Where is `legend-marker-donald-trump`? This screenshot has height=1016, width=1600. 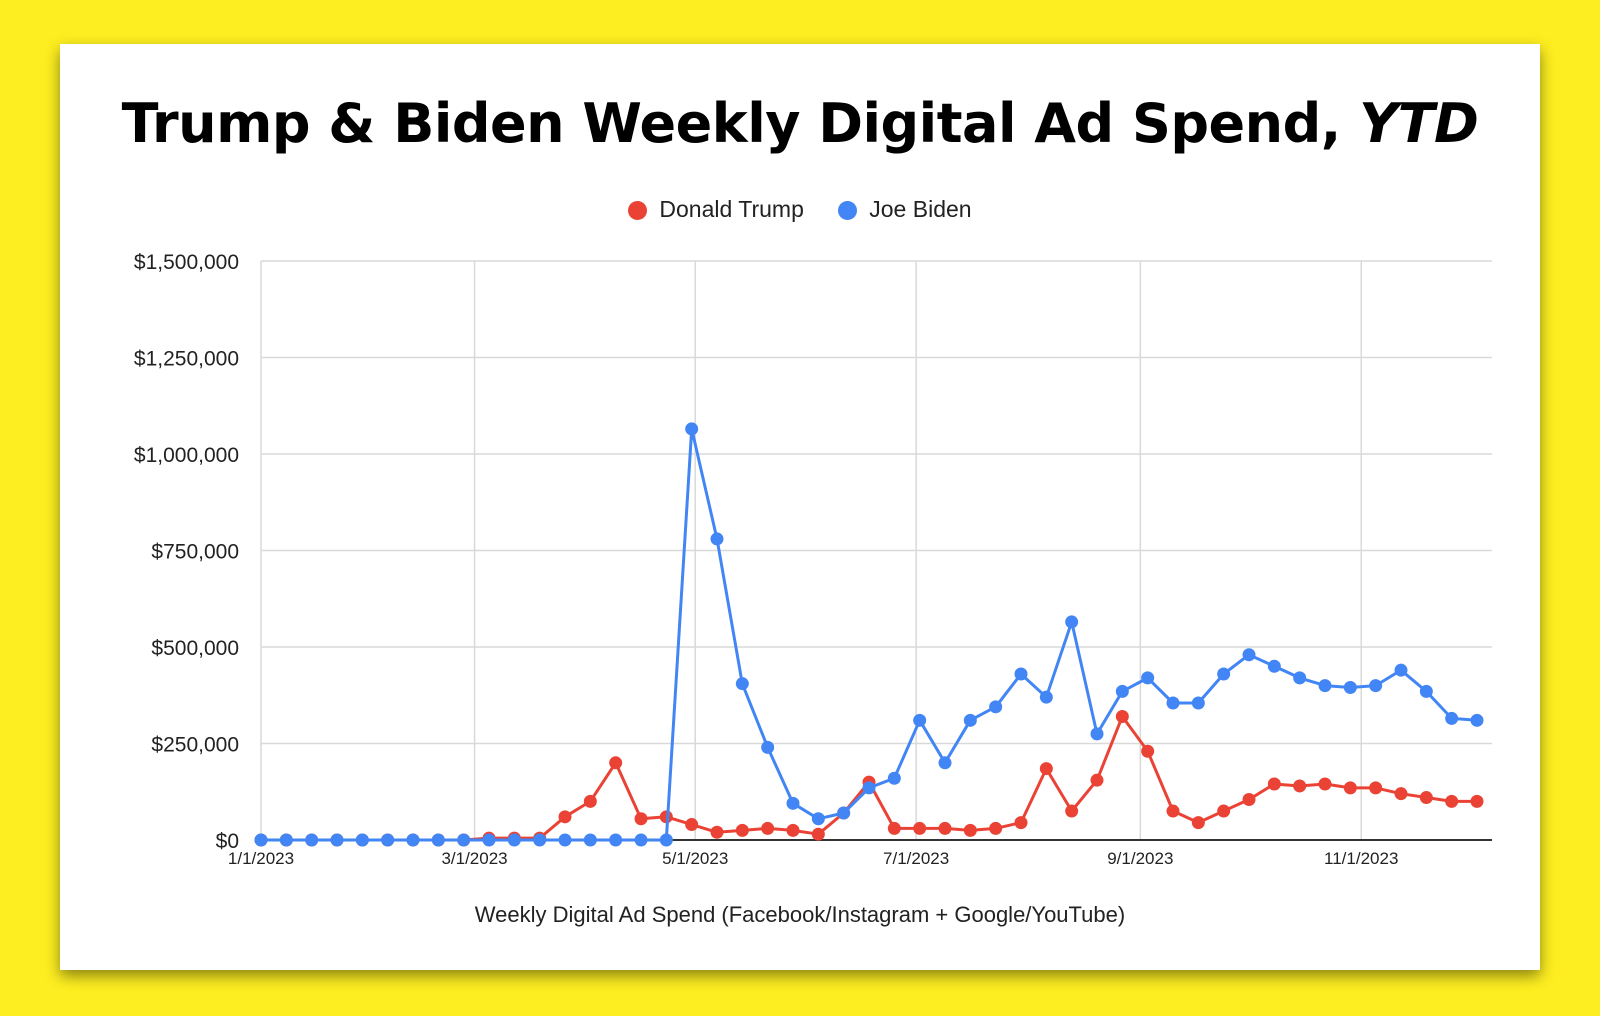
legend-marker-donald-trump is located at coordinates (638, 211).